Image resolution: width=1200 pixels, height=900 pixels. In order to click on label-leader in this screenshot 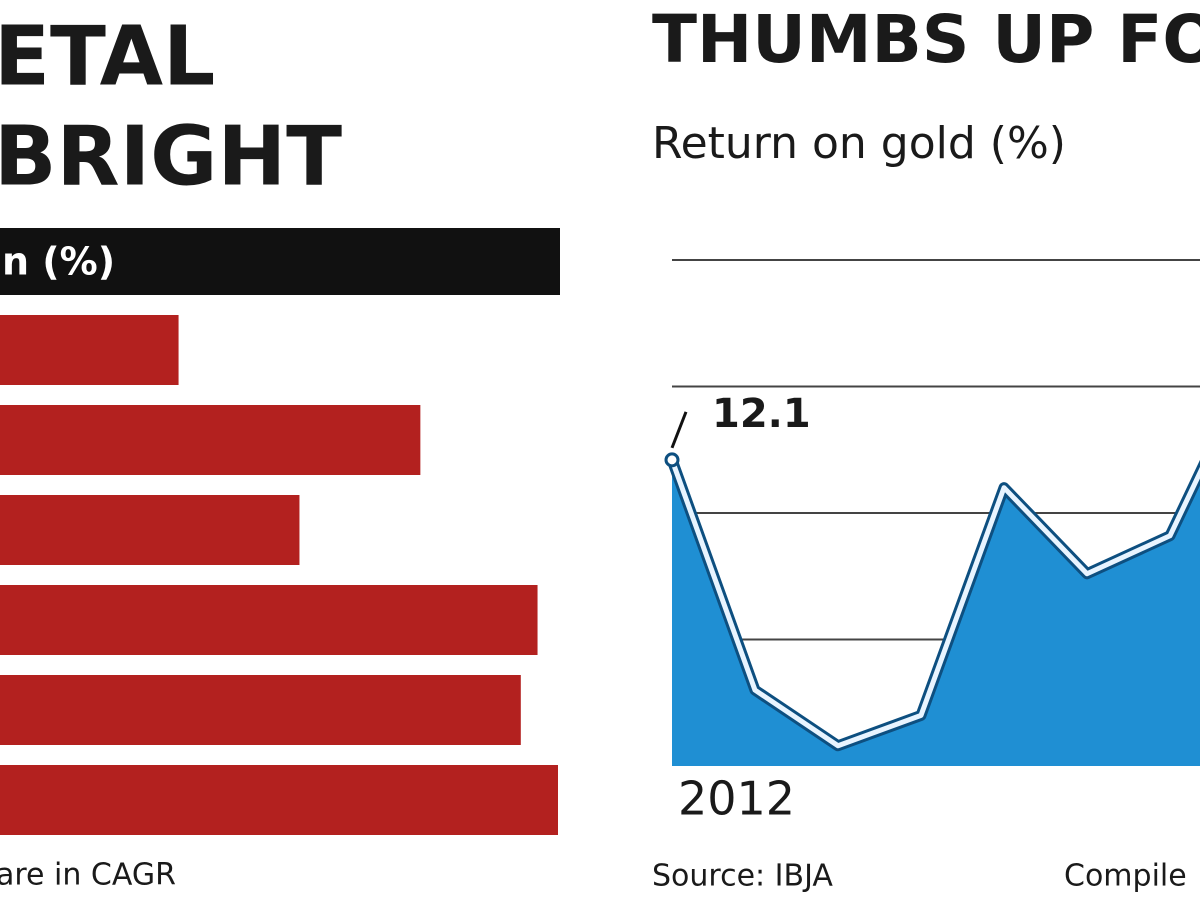, I will do `click(679, 430)`.